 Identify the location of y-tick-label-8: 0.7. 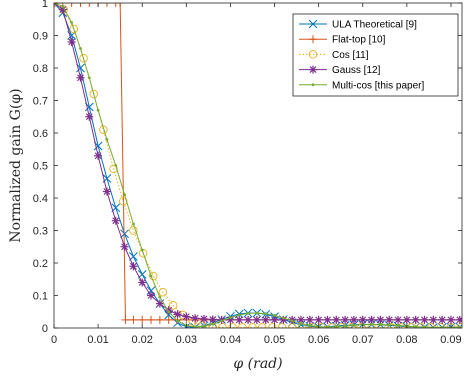
(40, 102).